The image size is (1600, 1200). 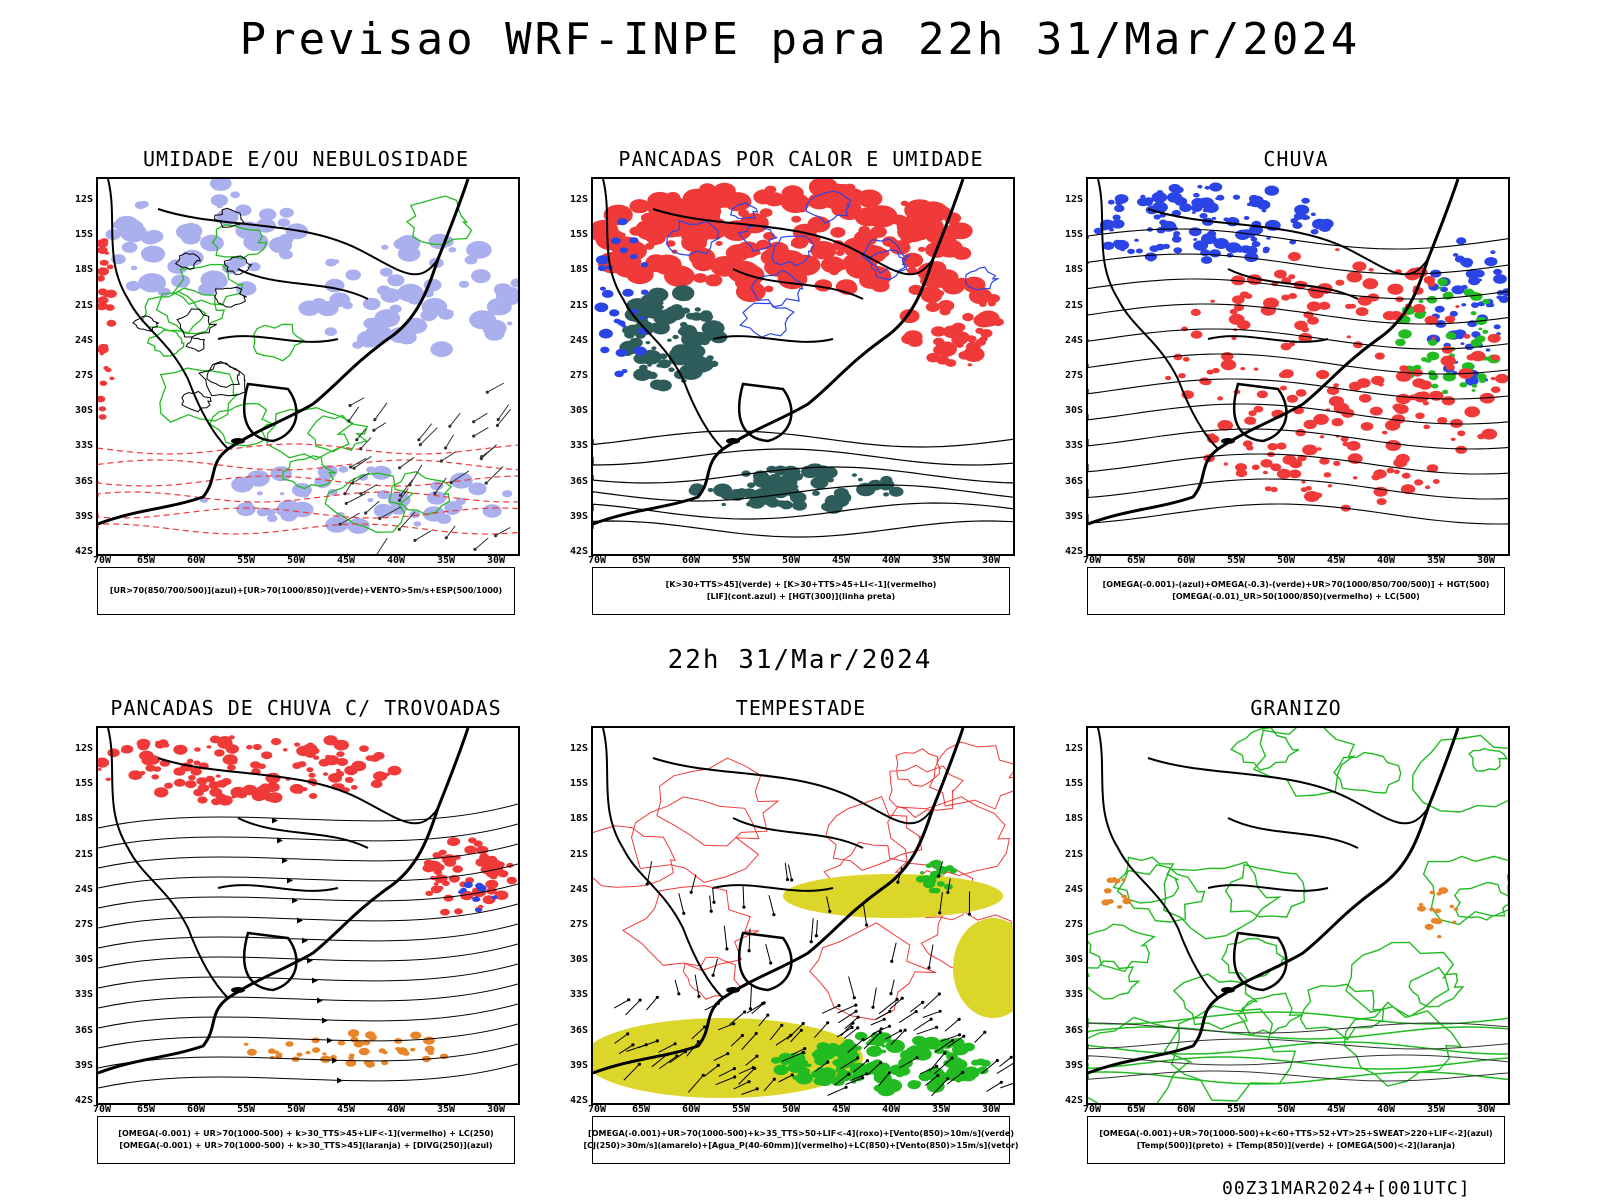 What do you see at coordinates (1274, 901) in the screenshot?
I see `coastline` at bounding box center [1274, 901].